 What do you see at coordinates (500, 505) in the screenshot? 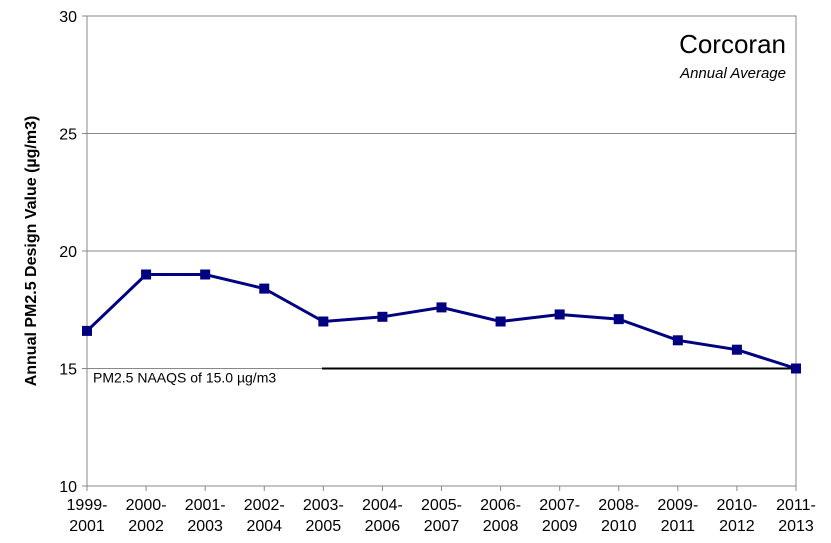
I see `x-tick-label: 2006-` at bounding box center [500, 505].